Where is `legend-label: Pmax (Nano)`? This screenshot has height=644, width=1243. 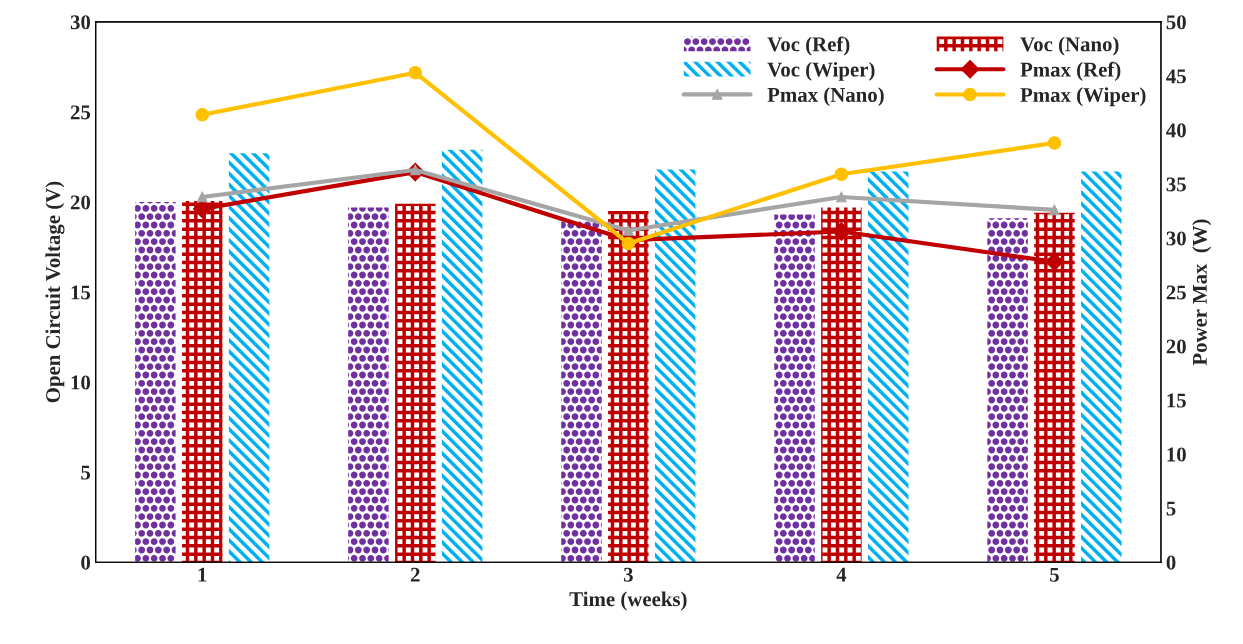 legend-label: Pmax (Nano) is located at coordinates (825, 97).